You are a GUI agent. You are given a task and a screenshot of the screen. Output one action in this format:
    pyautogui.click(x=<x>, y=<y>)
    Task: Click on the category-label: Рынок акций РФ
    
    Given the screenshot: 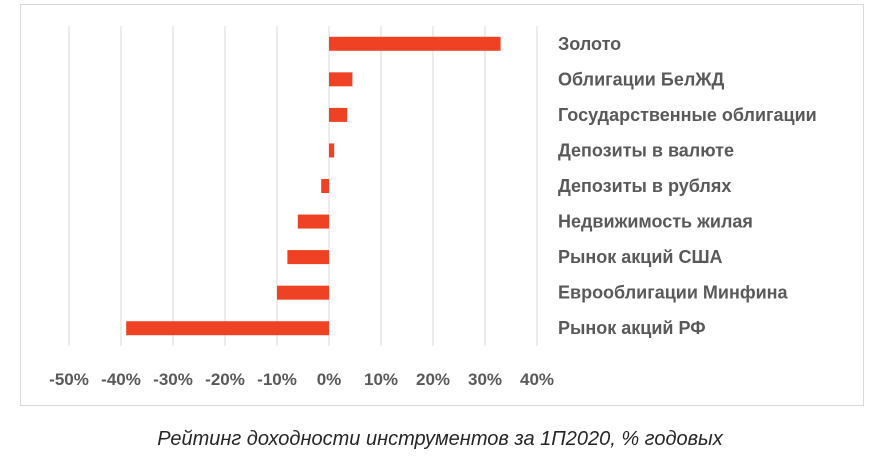 What is the action you would take?
    pyautogui.click(x=632, y=328)
    